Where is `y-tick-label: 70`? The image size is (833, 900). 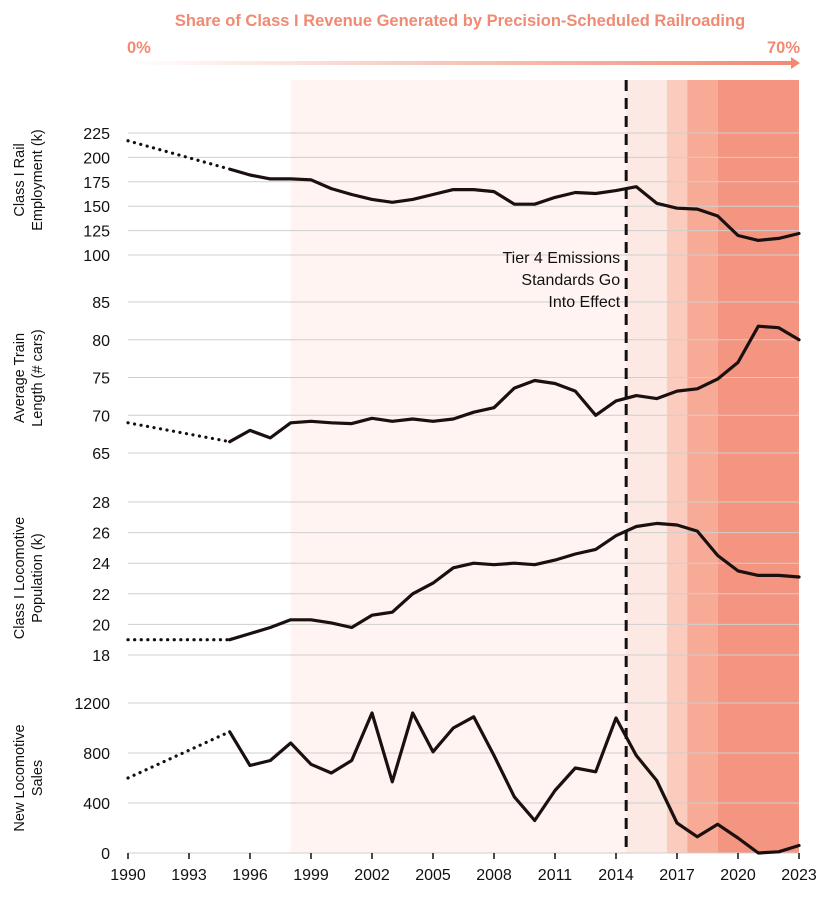
y-tick-label: 70 is located at coordinates (101, 416).